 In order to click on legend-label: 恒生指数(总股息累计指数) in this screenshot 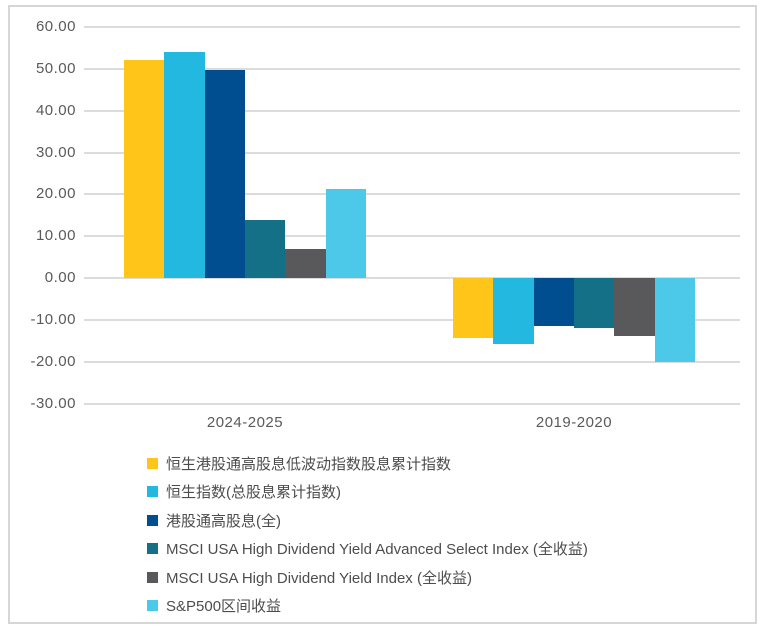, I will do `click(253, 492)`.